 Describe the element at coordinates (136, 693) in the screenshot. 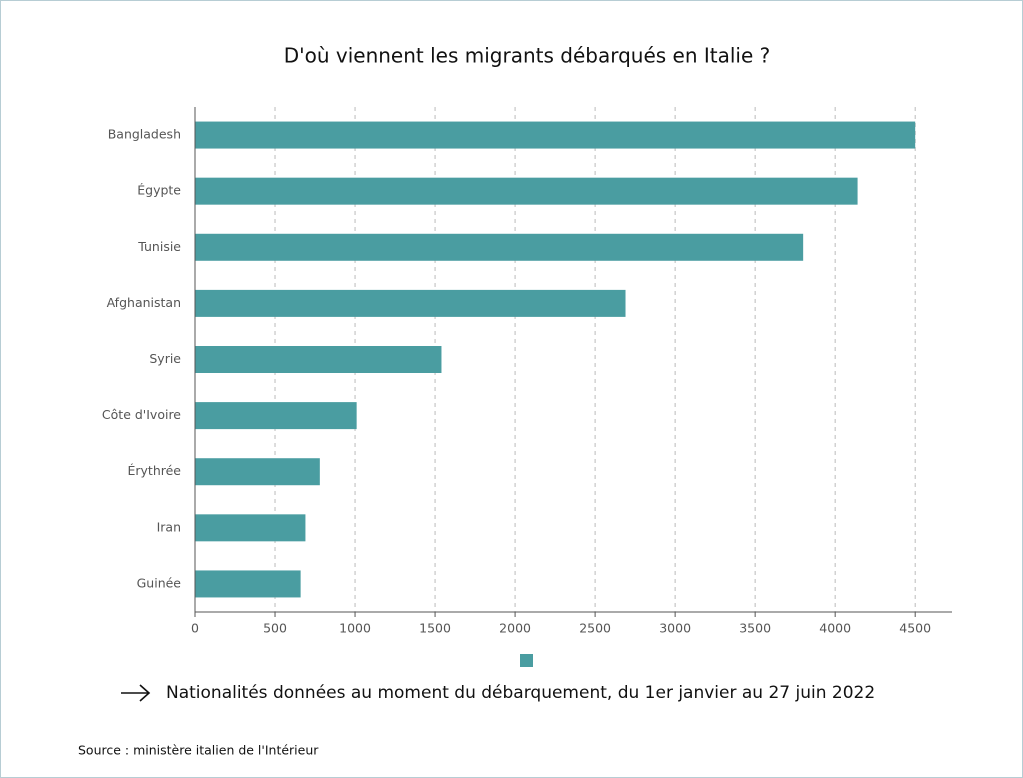

I see `arrow-icon` at that location.